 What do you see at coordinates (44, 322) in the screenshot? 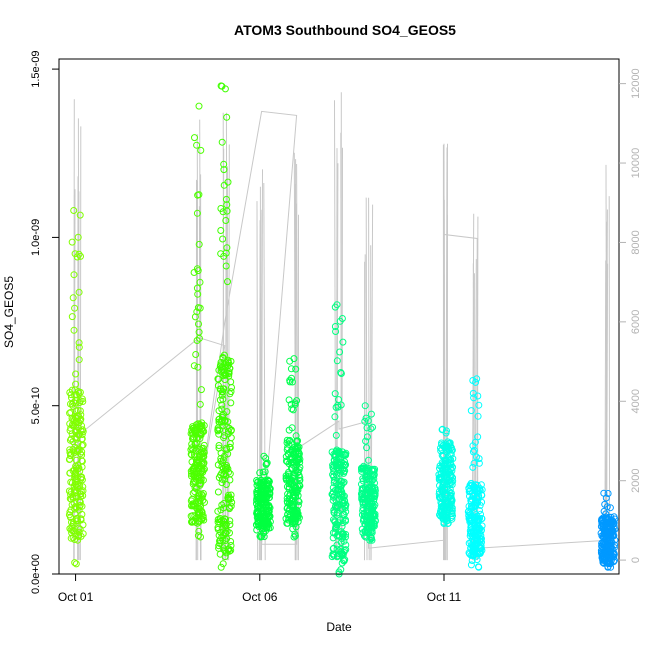
I see `y-axis-left: 0.0e+00 5.0e-10 1.0e-09 1.5e-09` at bounding box center [44, 322].